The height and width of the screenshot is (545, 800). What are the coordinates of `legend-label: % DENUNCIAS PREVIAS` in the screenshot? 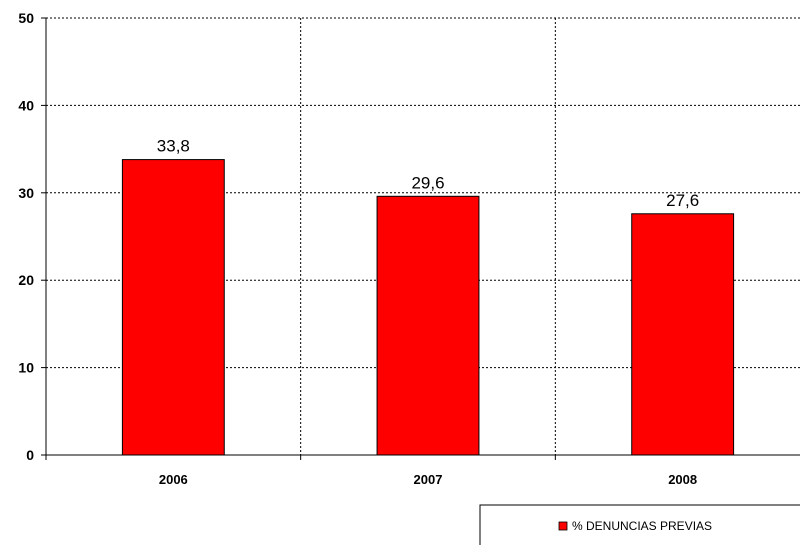 It's located at (642, 526).